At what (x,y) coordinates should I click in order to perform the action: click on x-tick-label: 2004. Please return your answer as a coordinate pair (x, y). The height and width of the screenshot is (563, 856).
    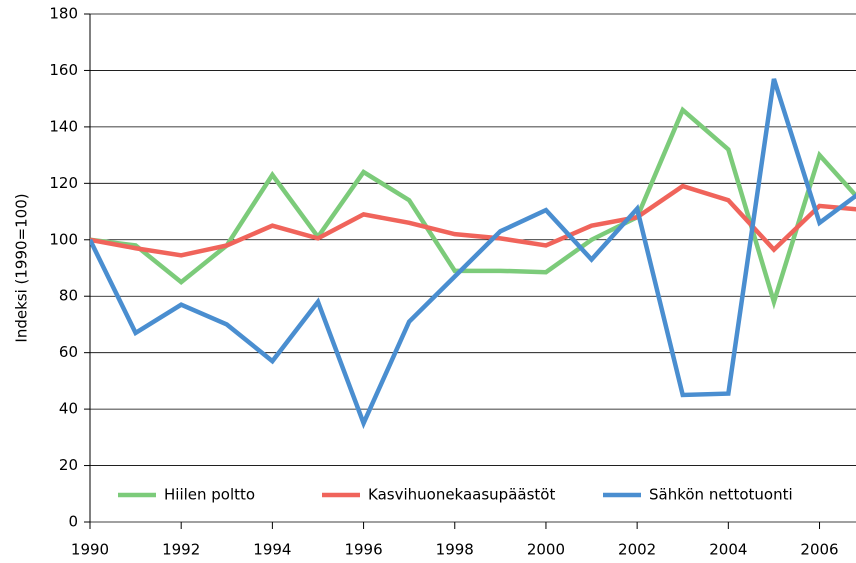
    Looking at the image, I should click on (728, 550).